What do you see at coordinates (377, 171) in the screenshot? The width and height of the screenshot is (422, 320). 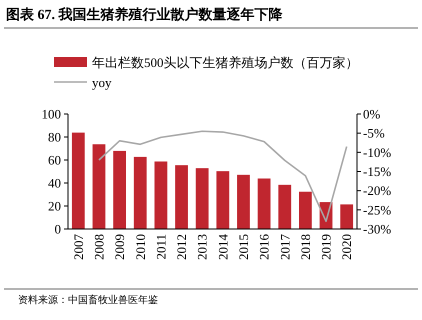 I see `y2-tick-label: -15%` at bounding box center [377, 171].